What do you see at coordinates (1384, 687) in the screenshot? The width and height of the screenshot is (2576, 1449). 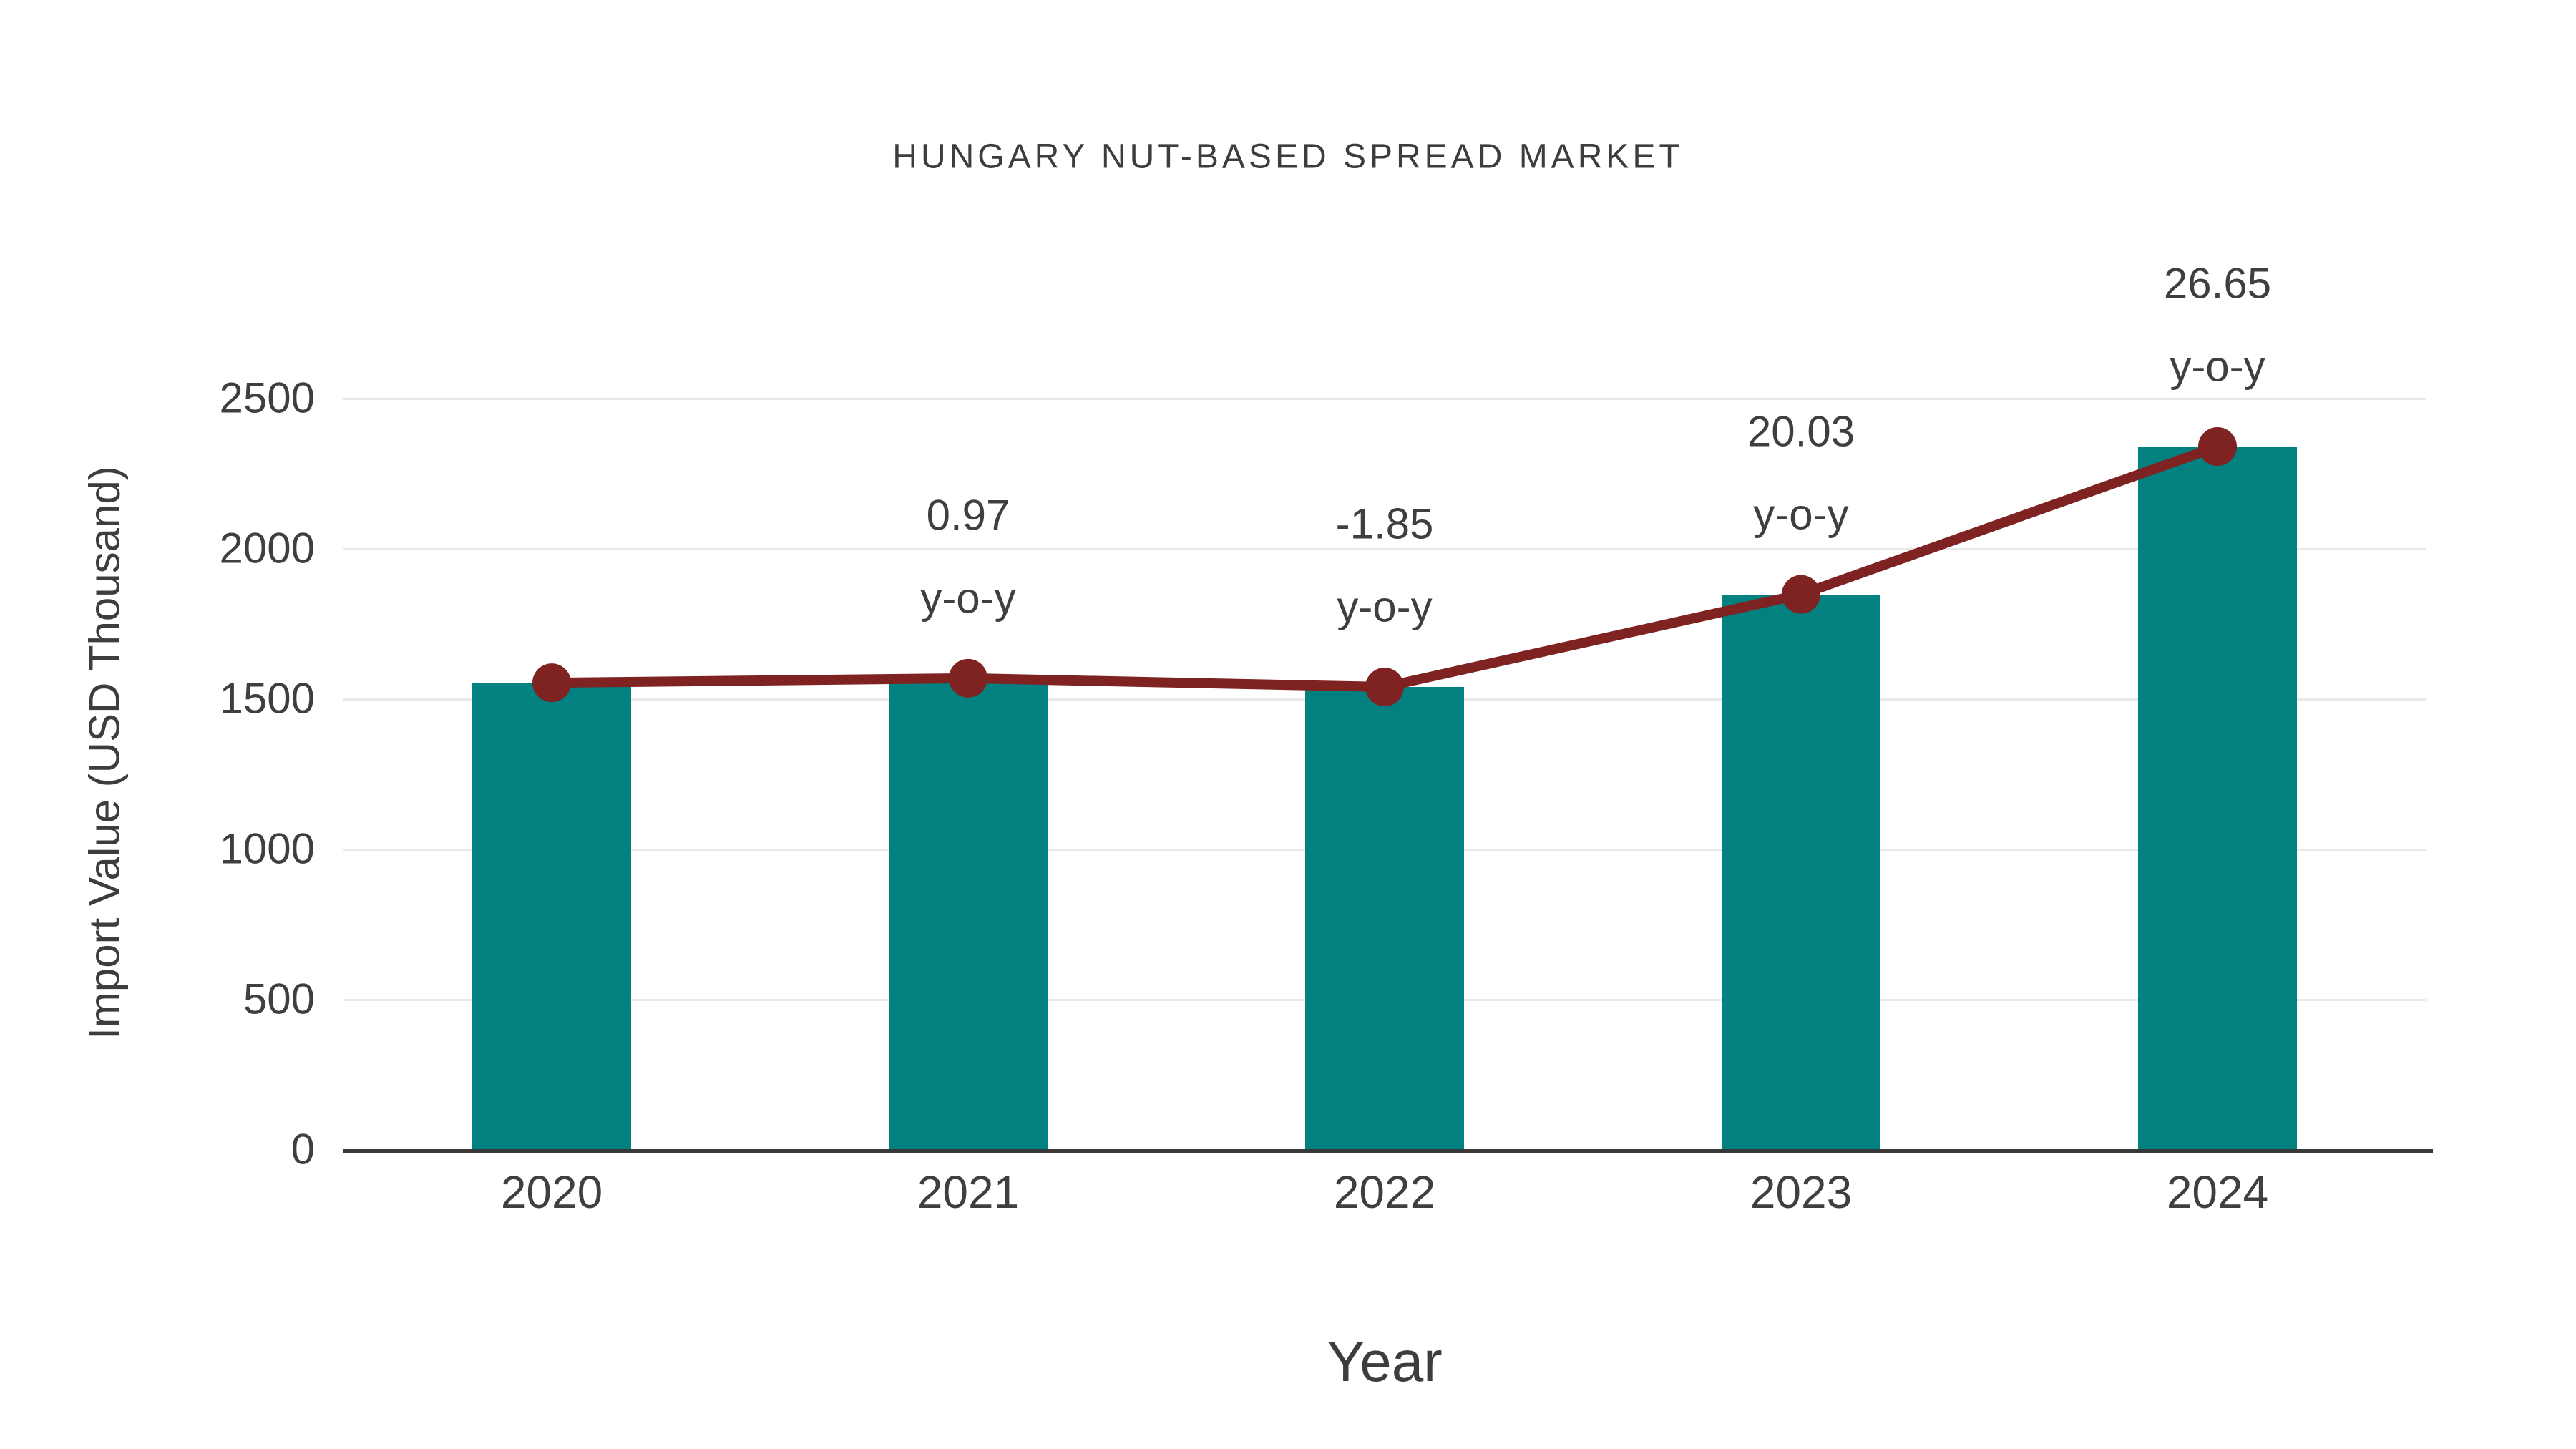 I see `data-point-marker-2022` at bounding box center [1384, 687].